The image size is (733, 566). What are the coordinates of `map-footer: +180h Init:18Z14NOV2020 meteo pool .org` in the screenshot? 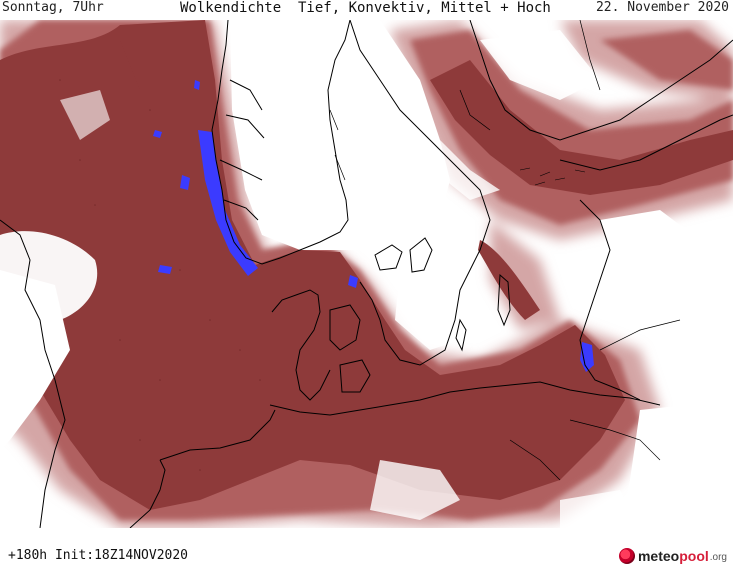 It's located at (366, 553).